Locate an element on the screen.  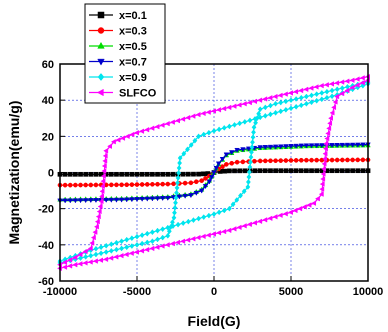
y-tick-label: -20 is located at coordinates (46, 210).